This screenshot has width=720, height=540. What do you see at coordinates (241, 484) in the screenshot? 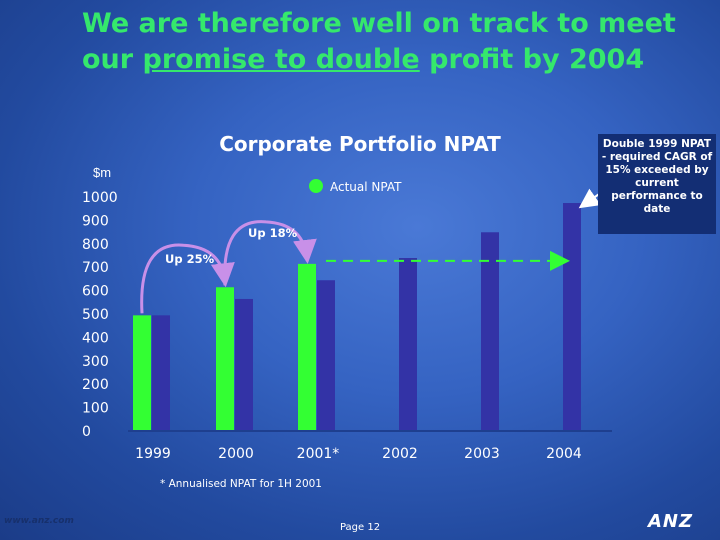
I see `footnote: * Annualised NPAT for 1H 2001` at bounding box center [241, 484].